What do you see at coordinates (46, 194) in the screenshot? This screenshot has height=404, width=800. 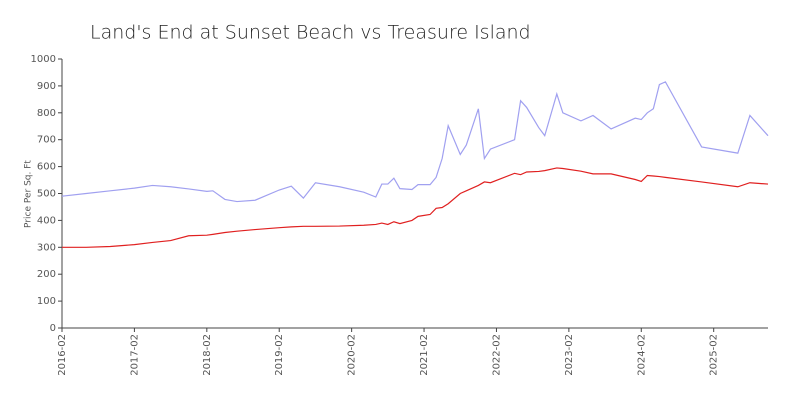 I see `y-tick-label: 500` at bounding box center [46, 194].